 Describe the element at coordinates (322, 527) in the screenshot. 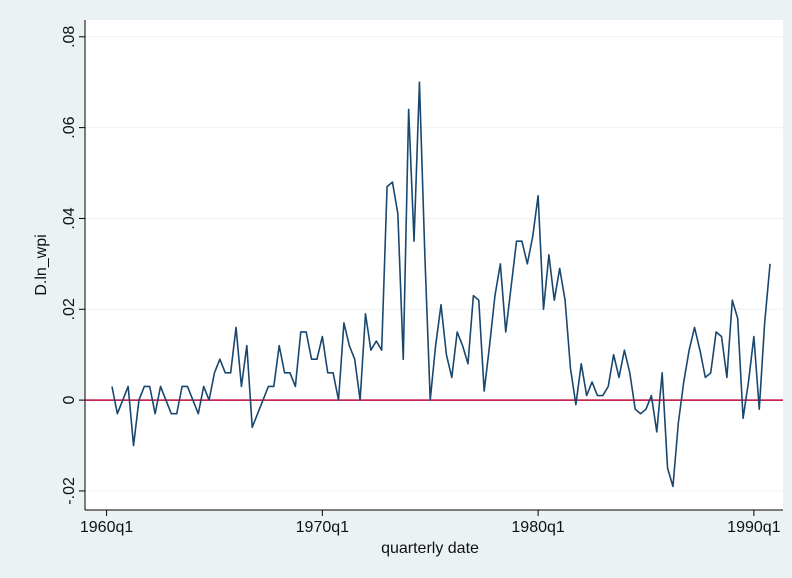

I see `x-tick-label: 1970q1` at that location.